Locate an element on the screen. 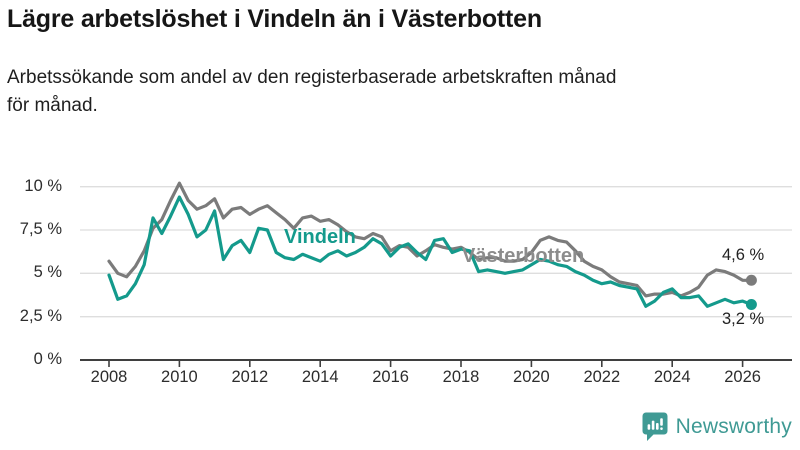 Image resolution: width=800 pixels, height=450 pixels. x-axis-label: 2010 is located at coordinates (179, 377).